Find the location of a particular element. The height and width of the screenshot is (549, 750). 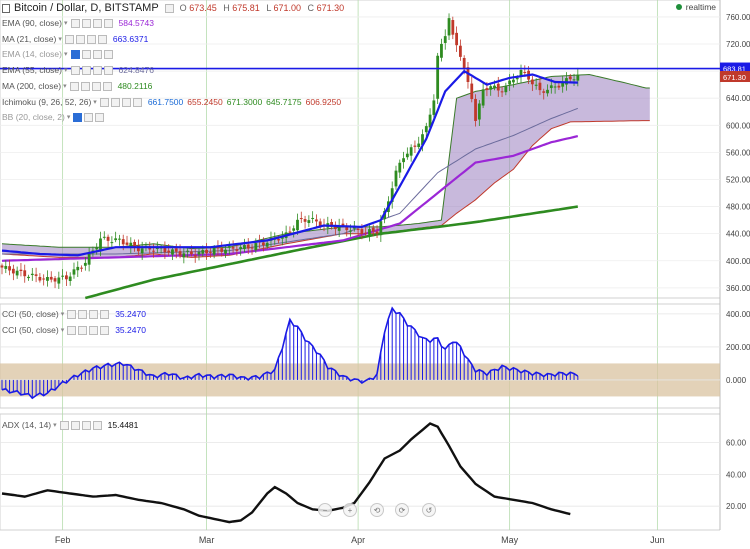

symbol-settings-icon is located at coordinates (169, 8).